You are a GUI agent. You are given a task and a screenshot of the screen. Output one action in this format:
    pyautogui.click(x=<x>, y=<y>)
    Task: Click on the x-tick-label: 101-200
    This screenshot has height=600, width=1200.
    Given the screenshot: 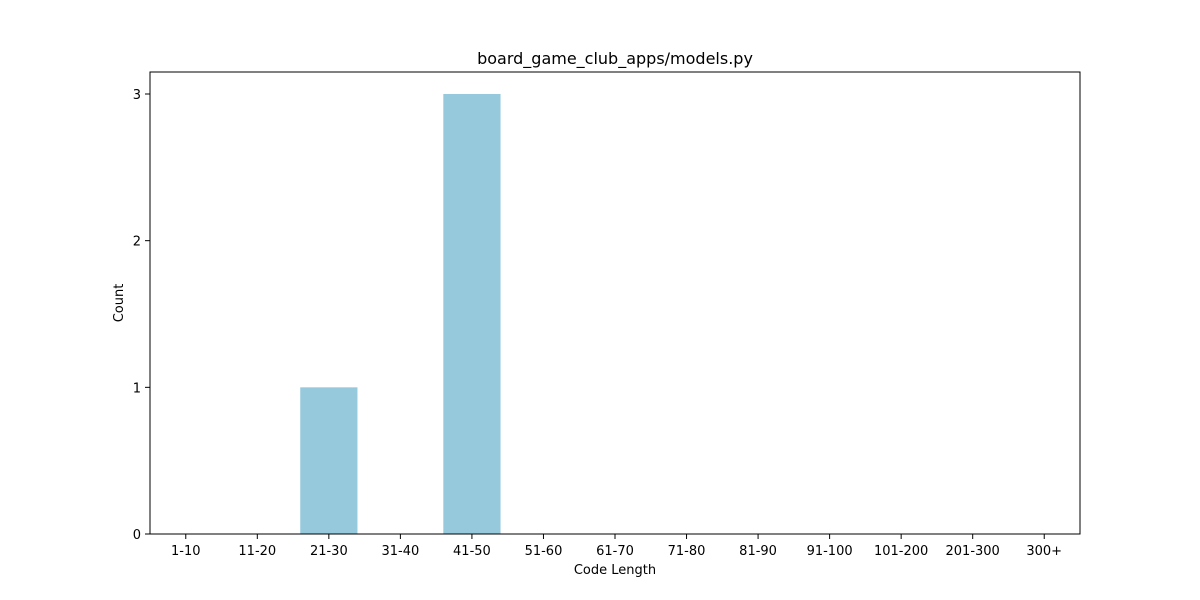 What is the action you would take?
    pyautogui.click(x=901, y=551)
    